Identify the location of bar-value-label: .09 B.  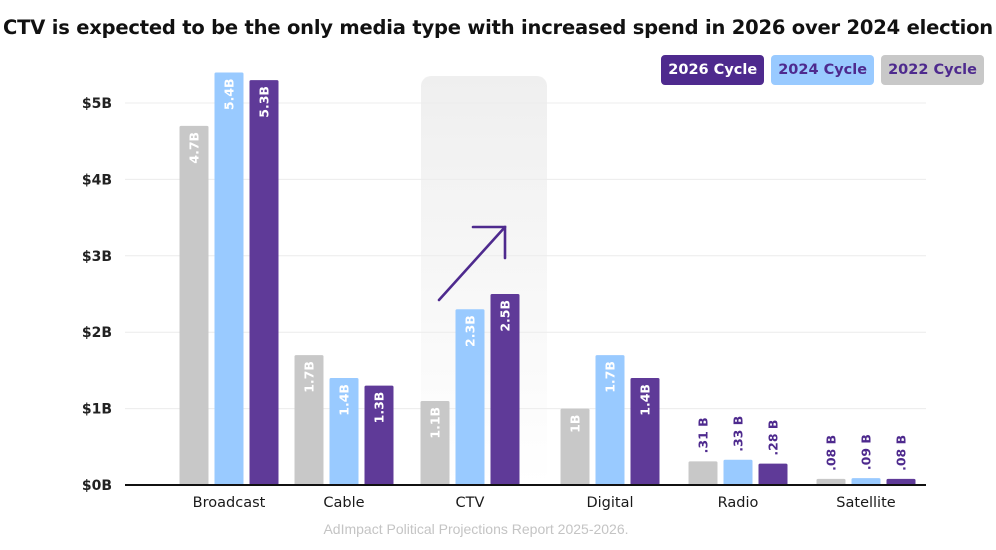
(866, 452).